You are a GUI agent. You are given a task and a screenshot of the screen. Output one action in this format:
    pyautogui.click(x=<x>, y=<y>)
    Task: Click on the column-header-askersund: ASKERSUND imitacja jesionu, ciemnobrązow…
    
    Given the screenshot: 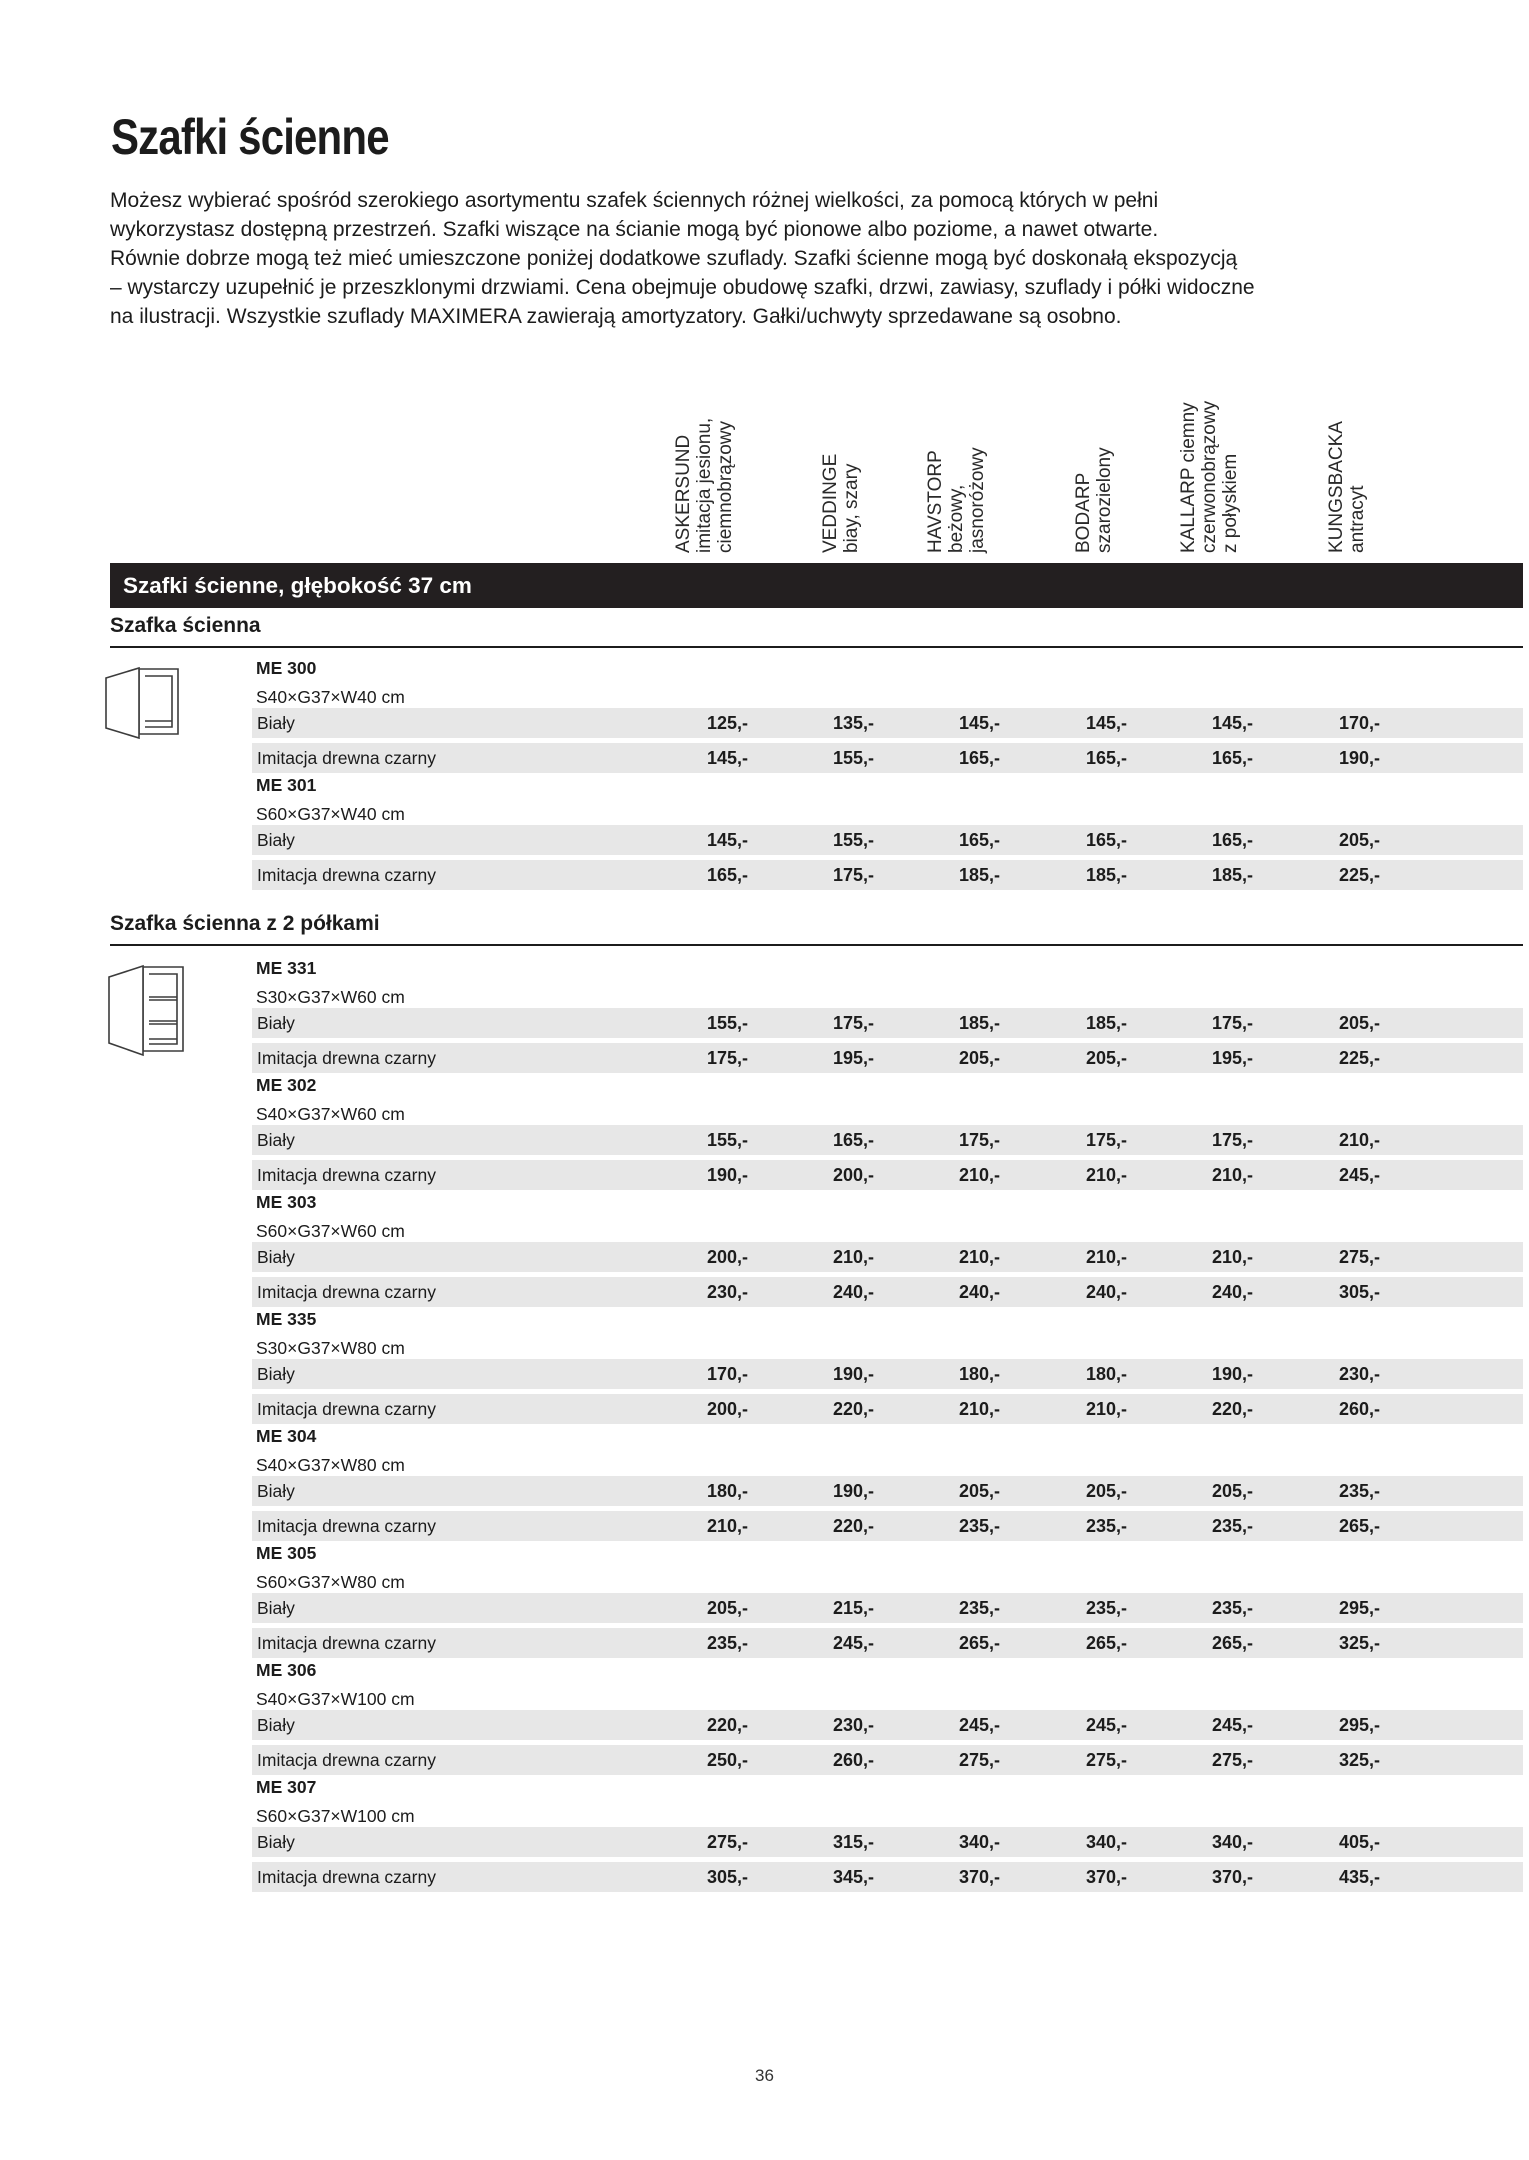 What is the action you would take?
    pyautogui.click(x=704, y=485)
    